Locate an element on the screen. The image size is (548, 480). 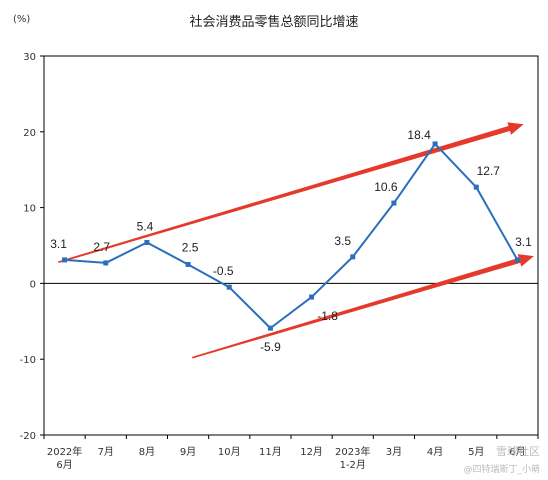
x-tick-label: 10月 is located at coordinates (229, 452).